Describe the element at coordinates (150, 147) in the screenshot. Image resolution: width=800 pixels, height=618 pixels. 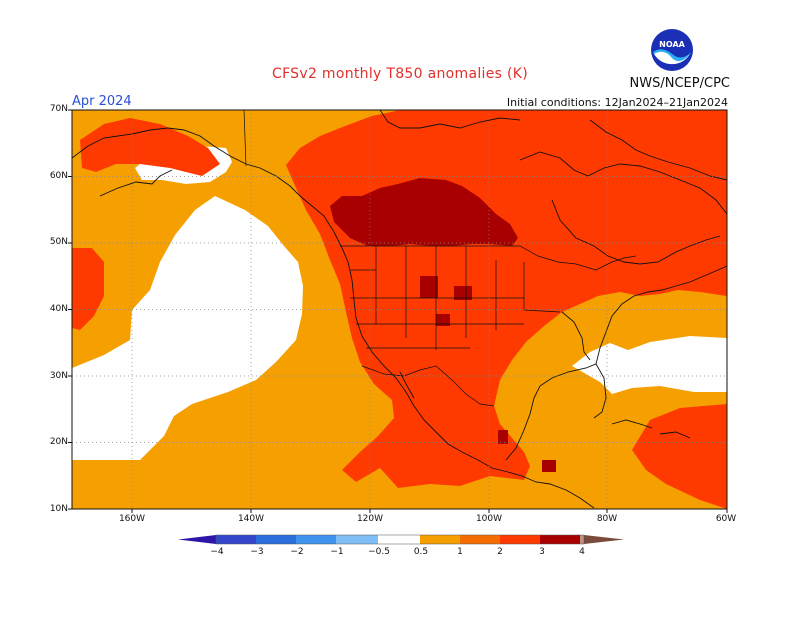
I see `anomaly-region-1-2-gulf-of-alaska` at that location.